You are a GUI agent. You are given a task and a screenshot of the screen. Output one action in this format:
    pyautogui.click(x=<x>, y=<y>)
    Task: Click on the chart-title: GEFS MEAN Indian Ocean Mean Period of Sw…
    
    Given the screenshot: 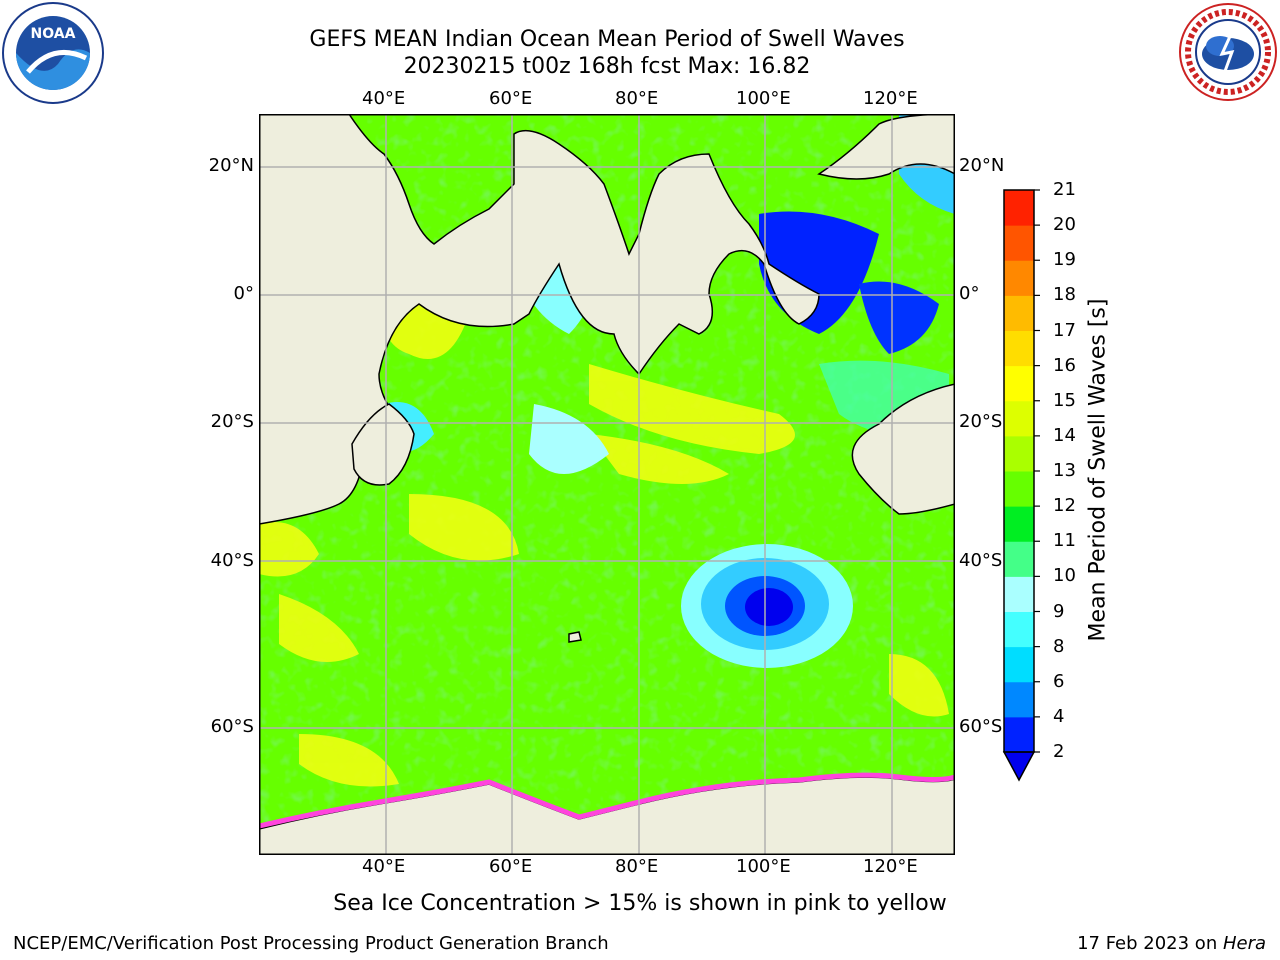 What is the action you would take?
    pyautogui.click(x=607, y=39)
    